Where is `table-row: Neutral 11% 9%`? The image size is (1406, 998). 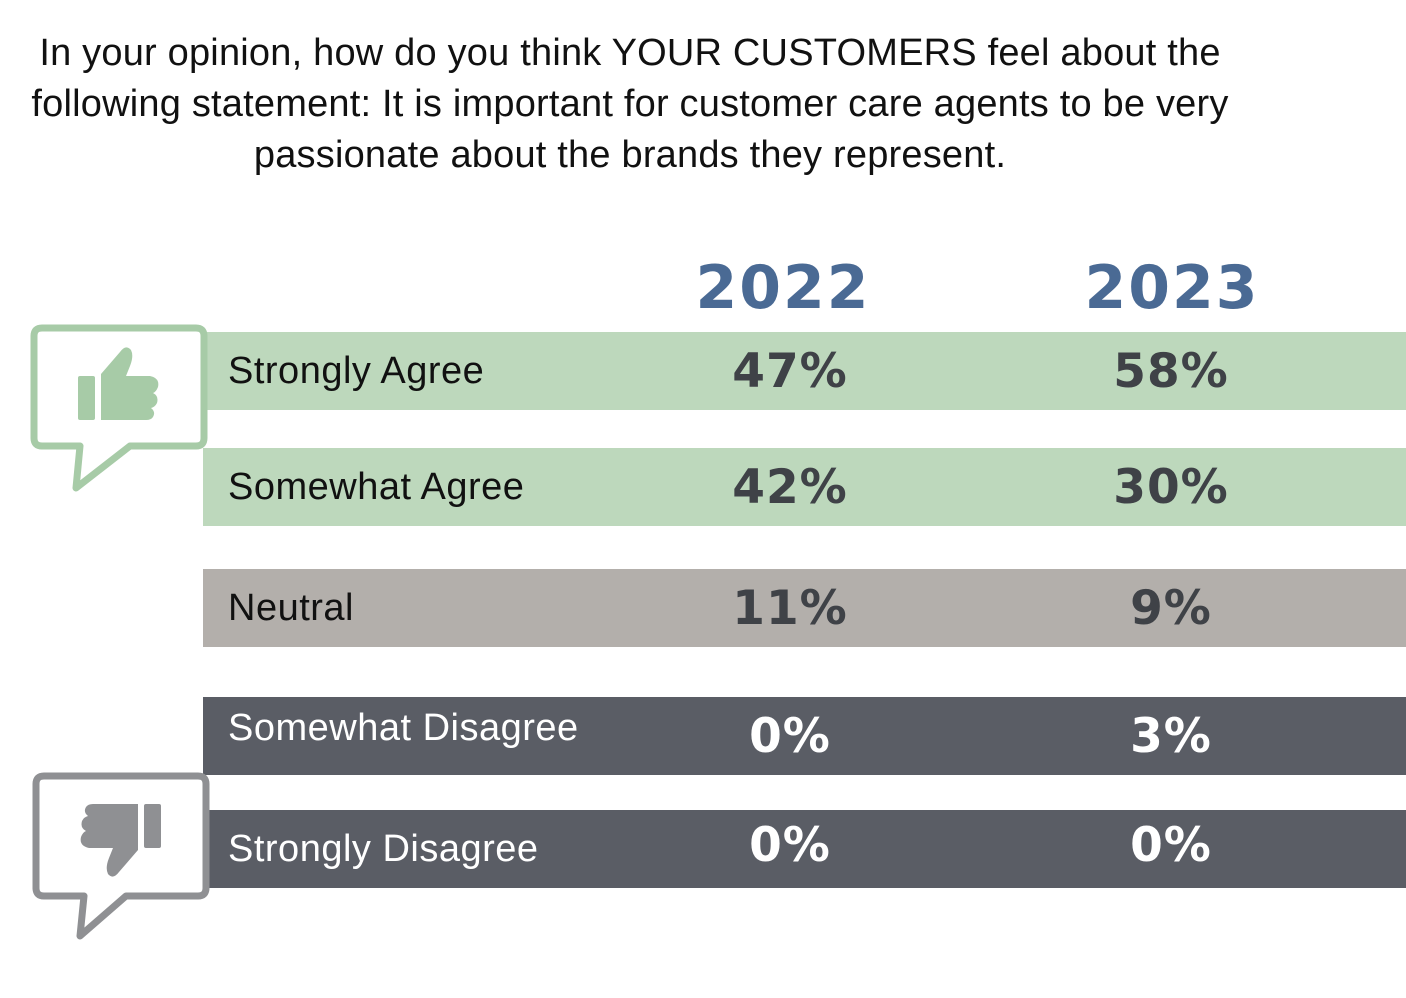 table-row: Neutral 11% 9% is located at coordinates (804, 608).